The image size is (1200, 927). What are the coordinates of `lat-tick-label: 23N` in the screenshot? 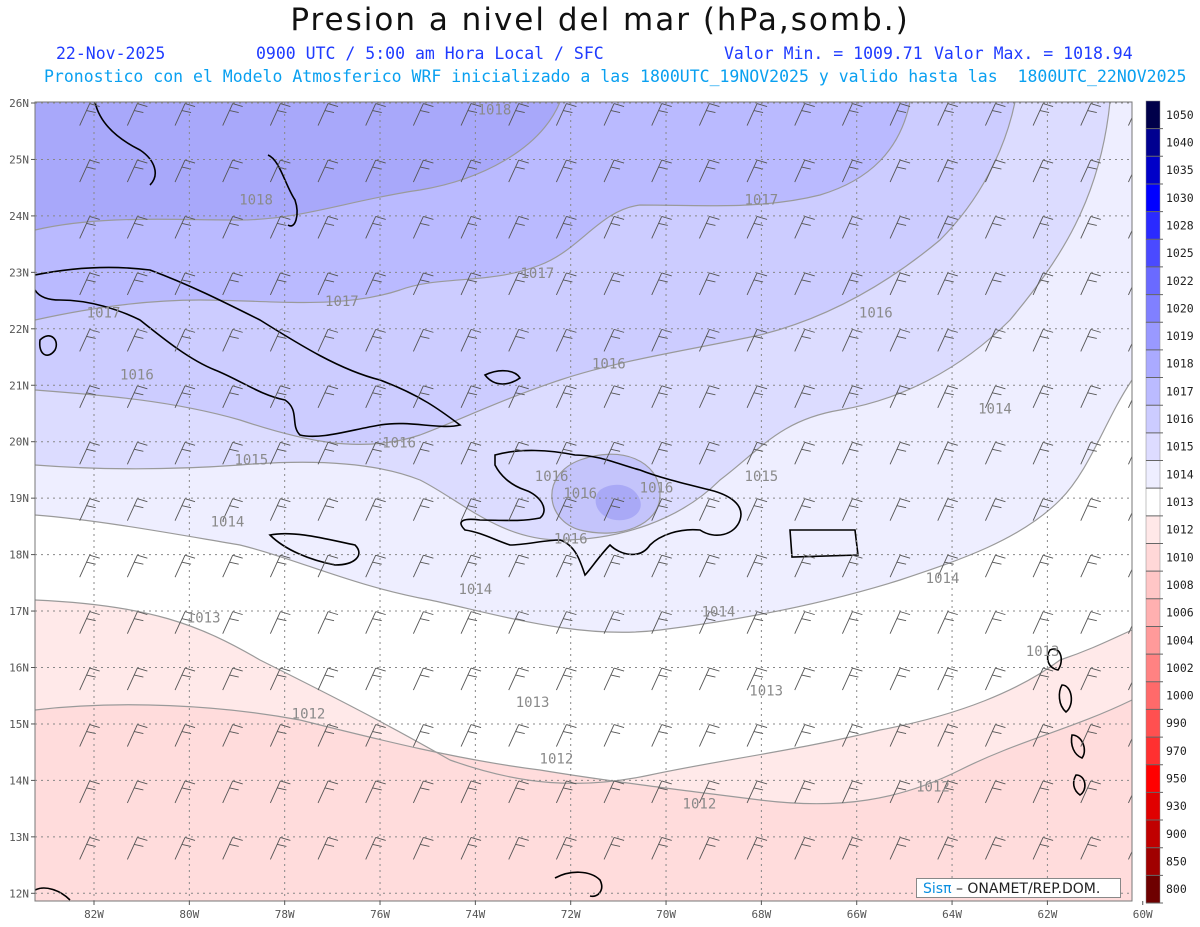 It's located at (19, 272).